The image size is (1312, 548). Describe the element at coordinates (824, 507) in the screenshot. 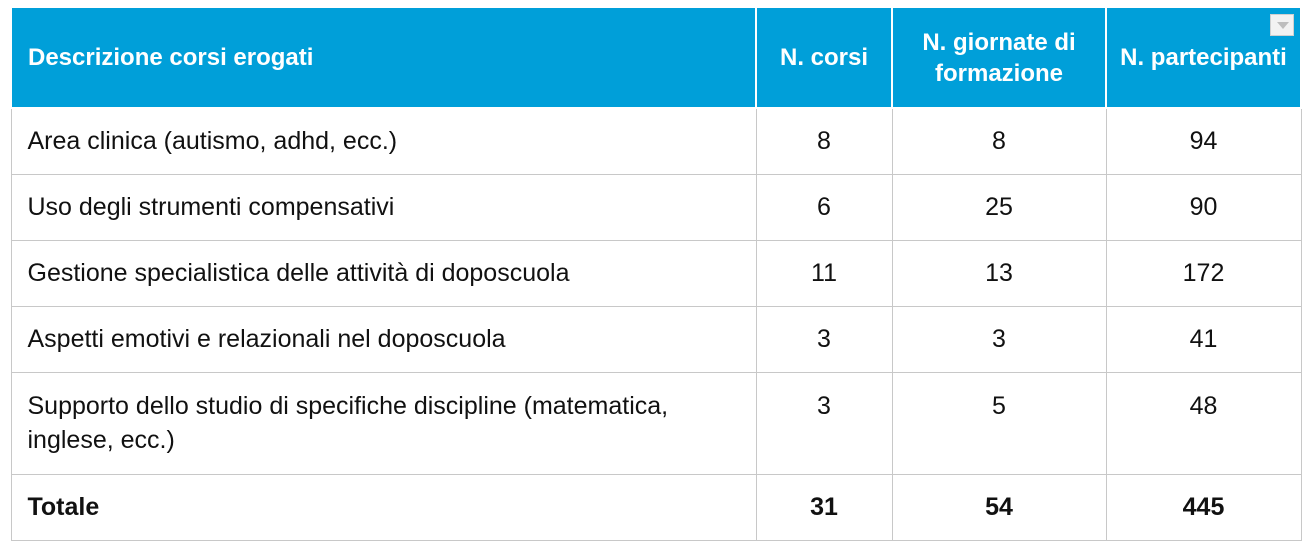

I see `total-n-corsi: 31` at that location.